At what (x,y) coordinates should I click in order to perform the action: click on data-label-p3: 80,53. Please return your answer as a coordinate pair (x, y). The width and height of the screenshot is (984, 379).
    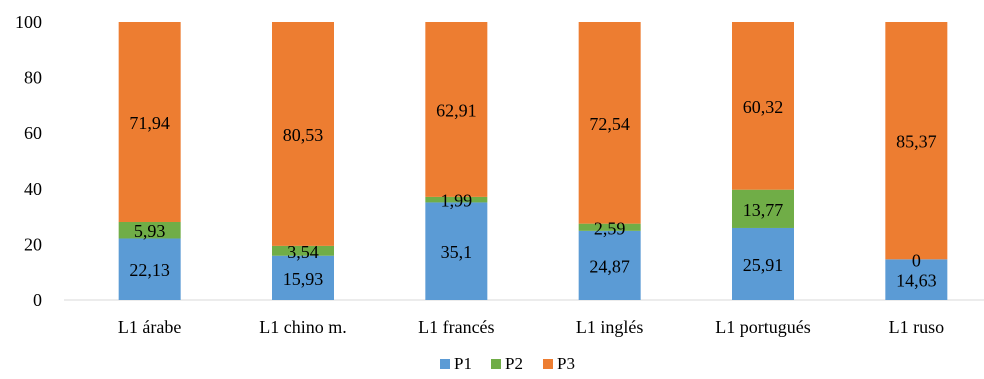
    Looking at the image, I should click on (303, 135).